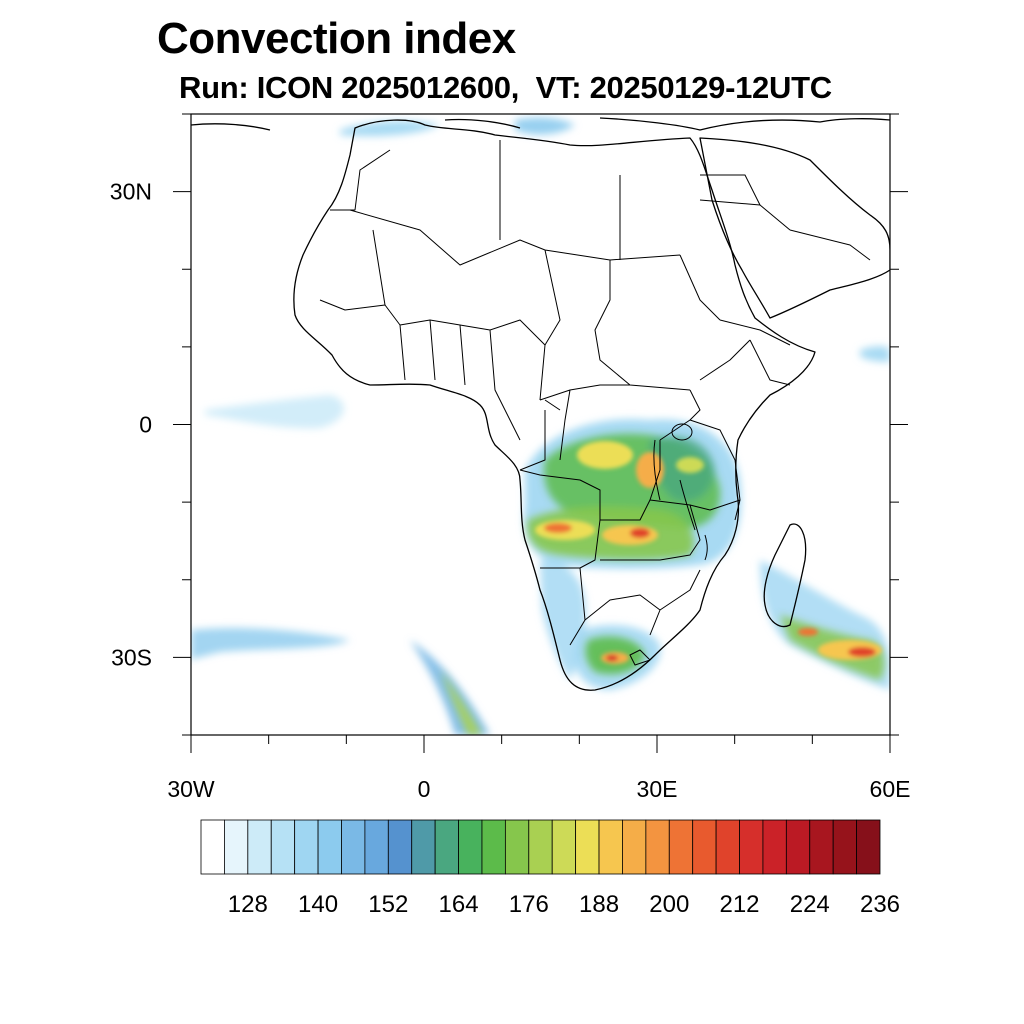 The height and width of the screenshot is (1024, 1024). I want to click on convection-congo-core, so click(605, 455).